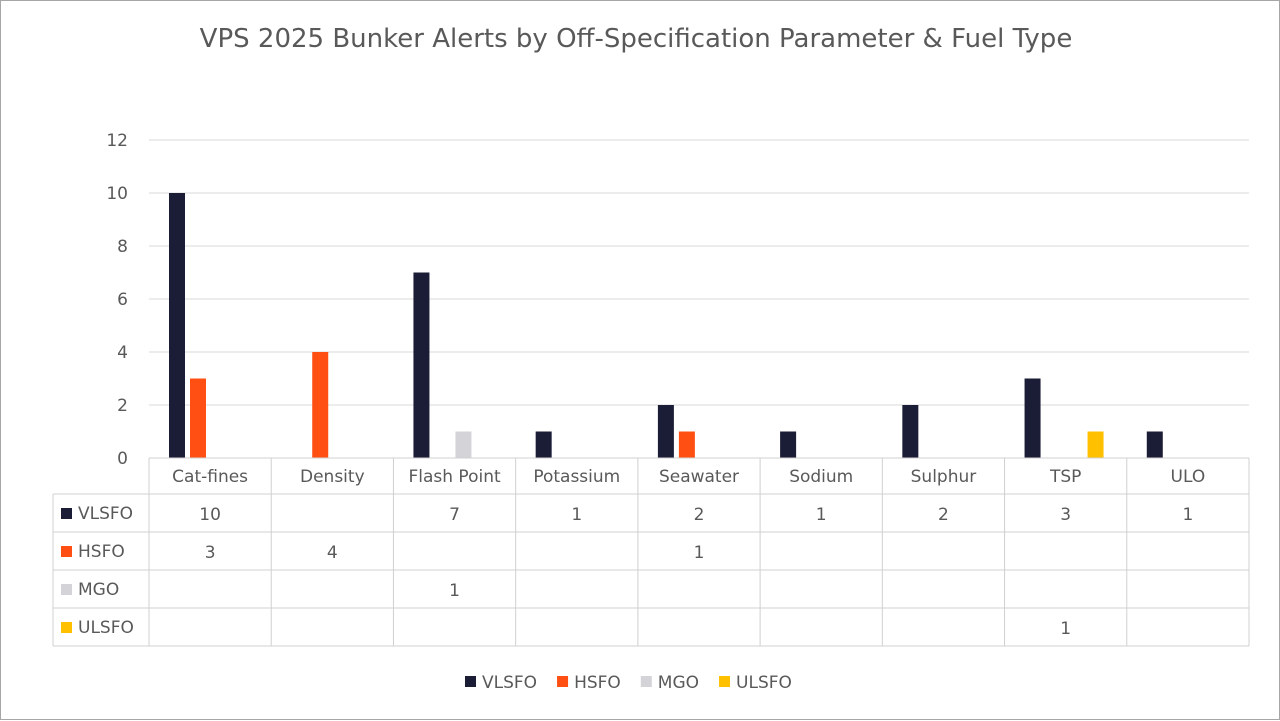  I want to click on table-series-label: HSFO, so click(101, 552).